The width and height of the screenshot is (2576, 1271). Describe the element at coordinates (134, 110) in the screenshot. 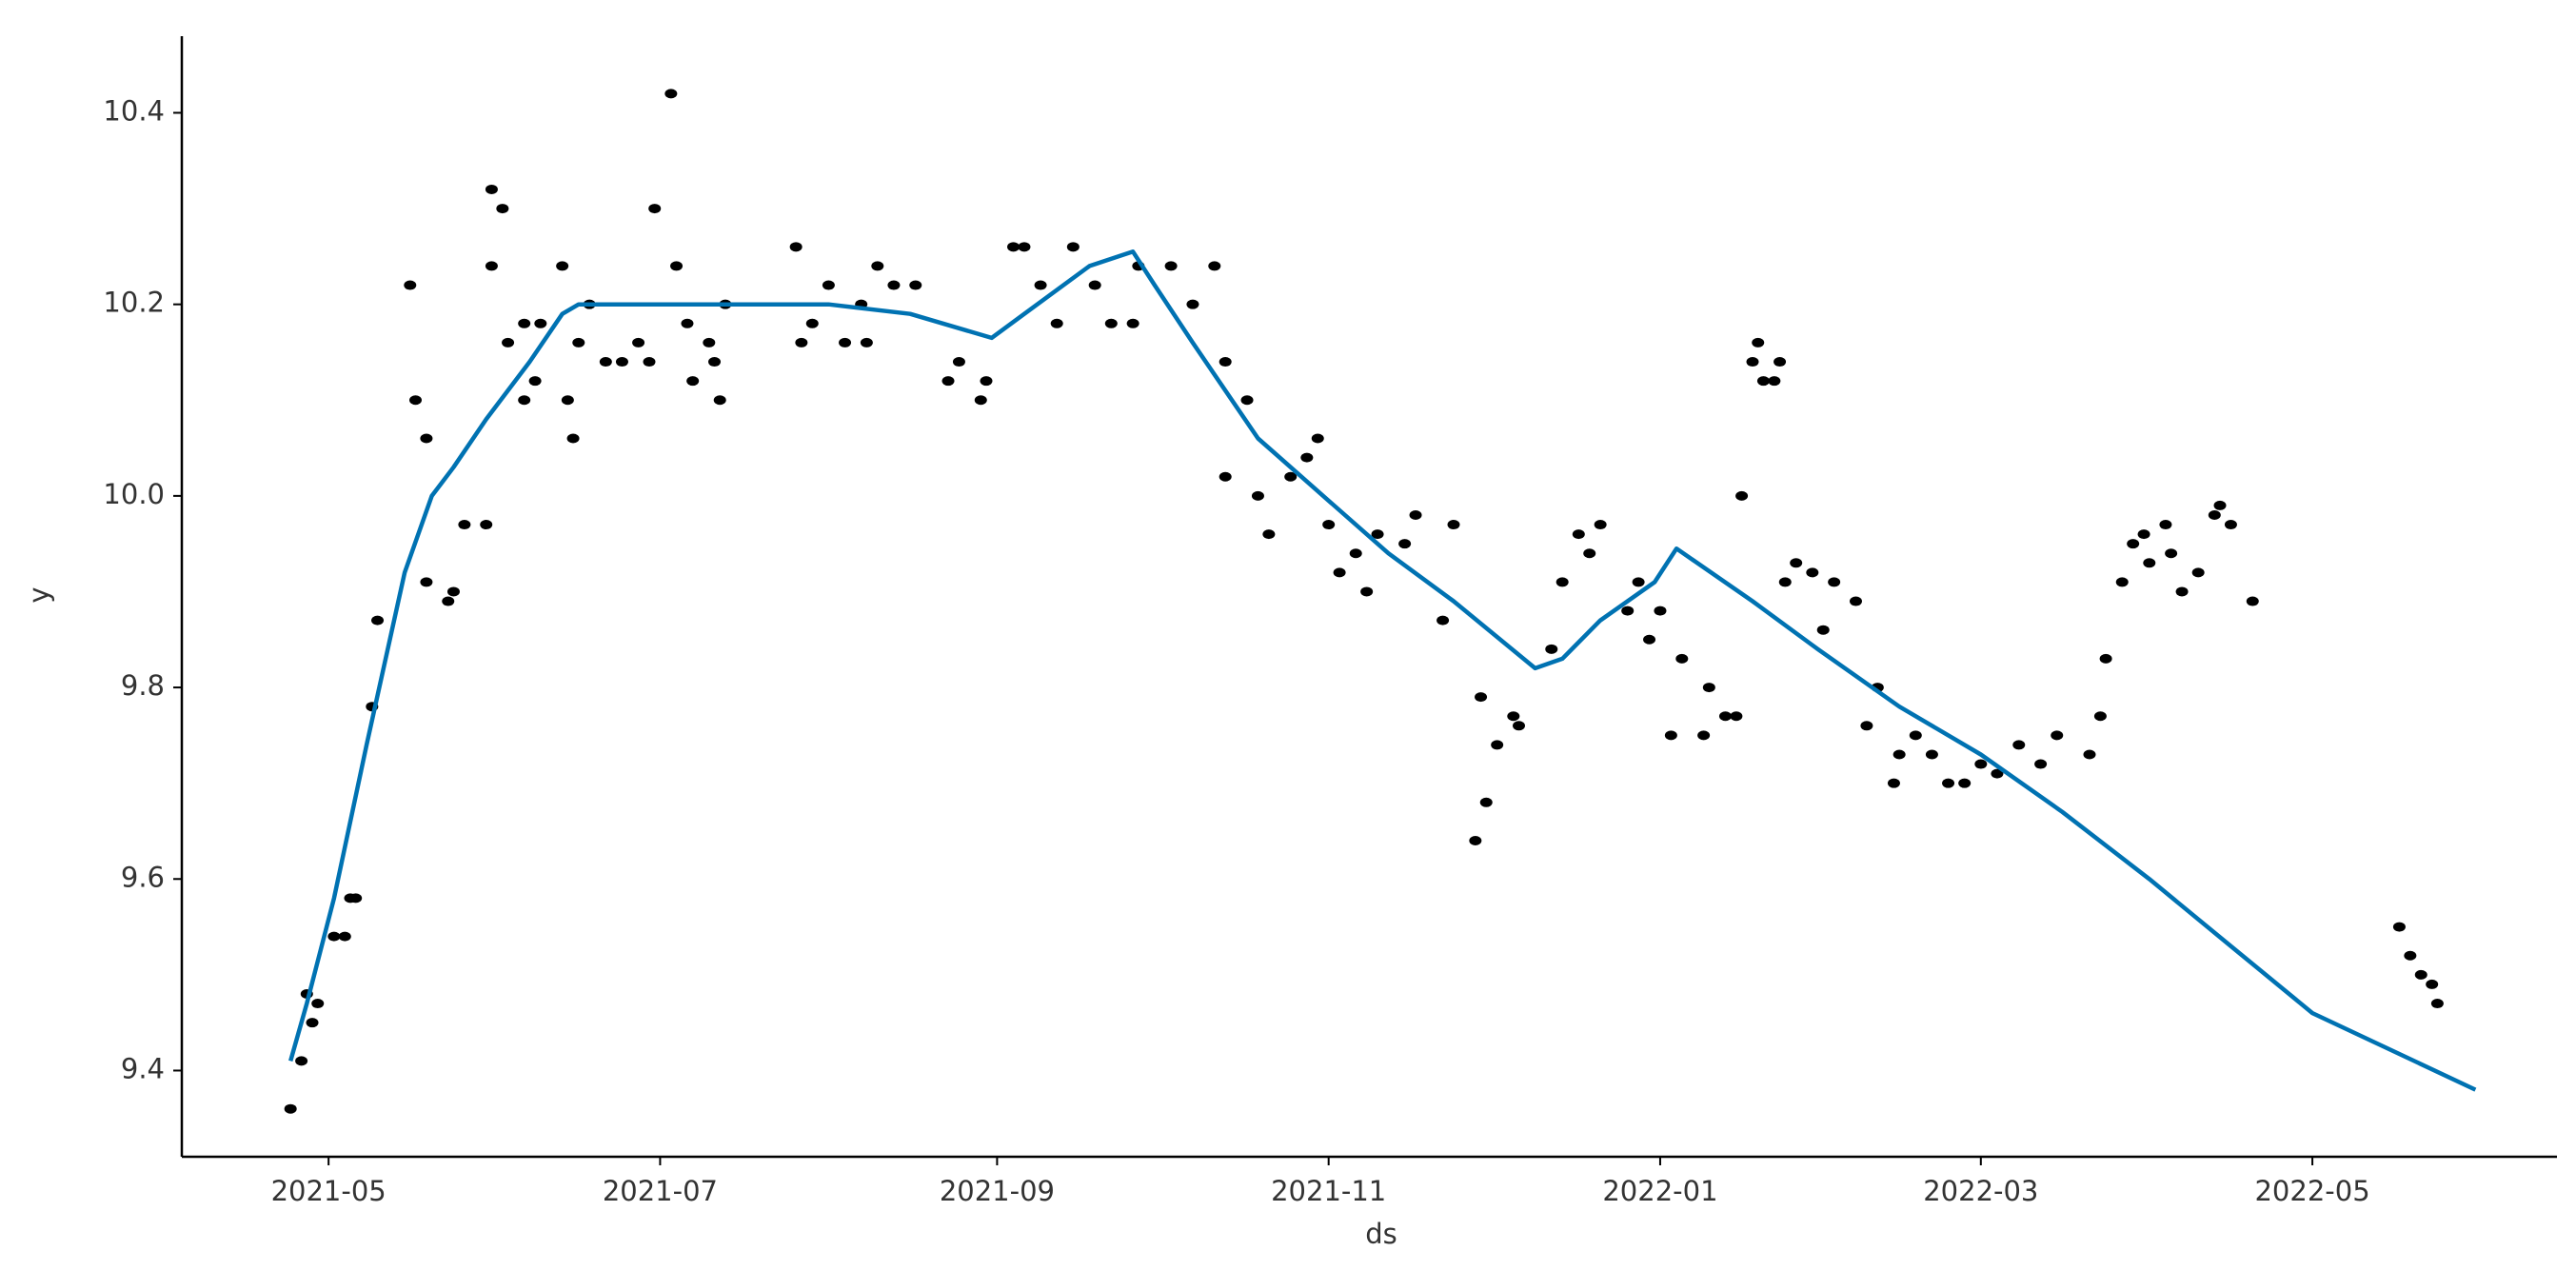

I see `y-tick-label: 10.4` at that location.